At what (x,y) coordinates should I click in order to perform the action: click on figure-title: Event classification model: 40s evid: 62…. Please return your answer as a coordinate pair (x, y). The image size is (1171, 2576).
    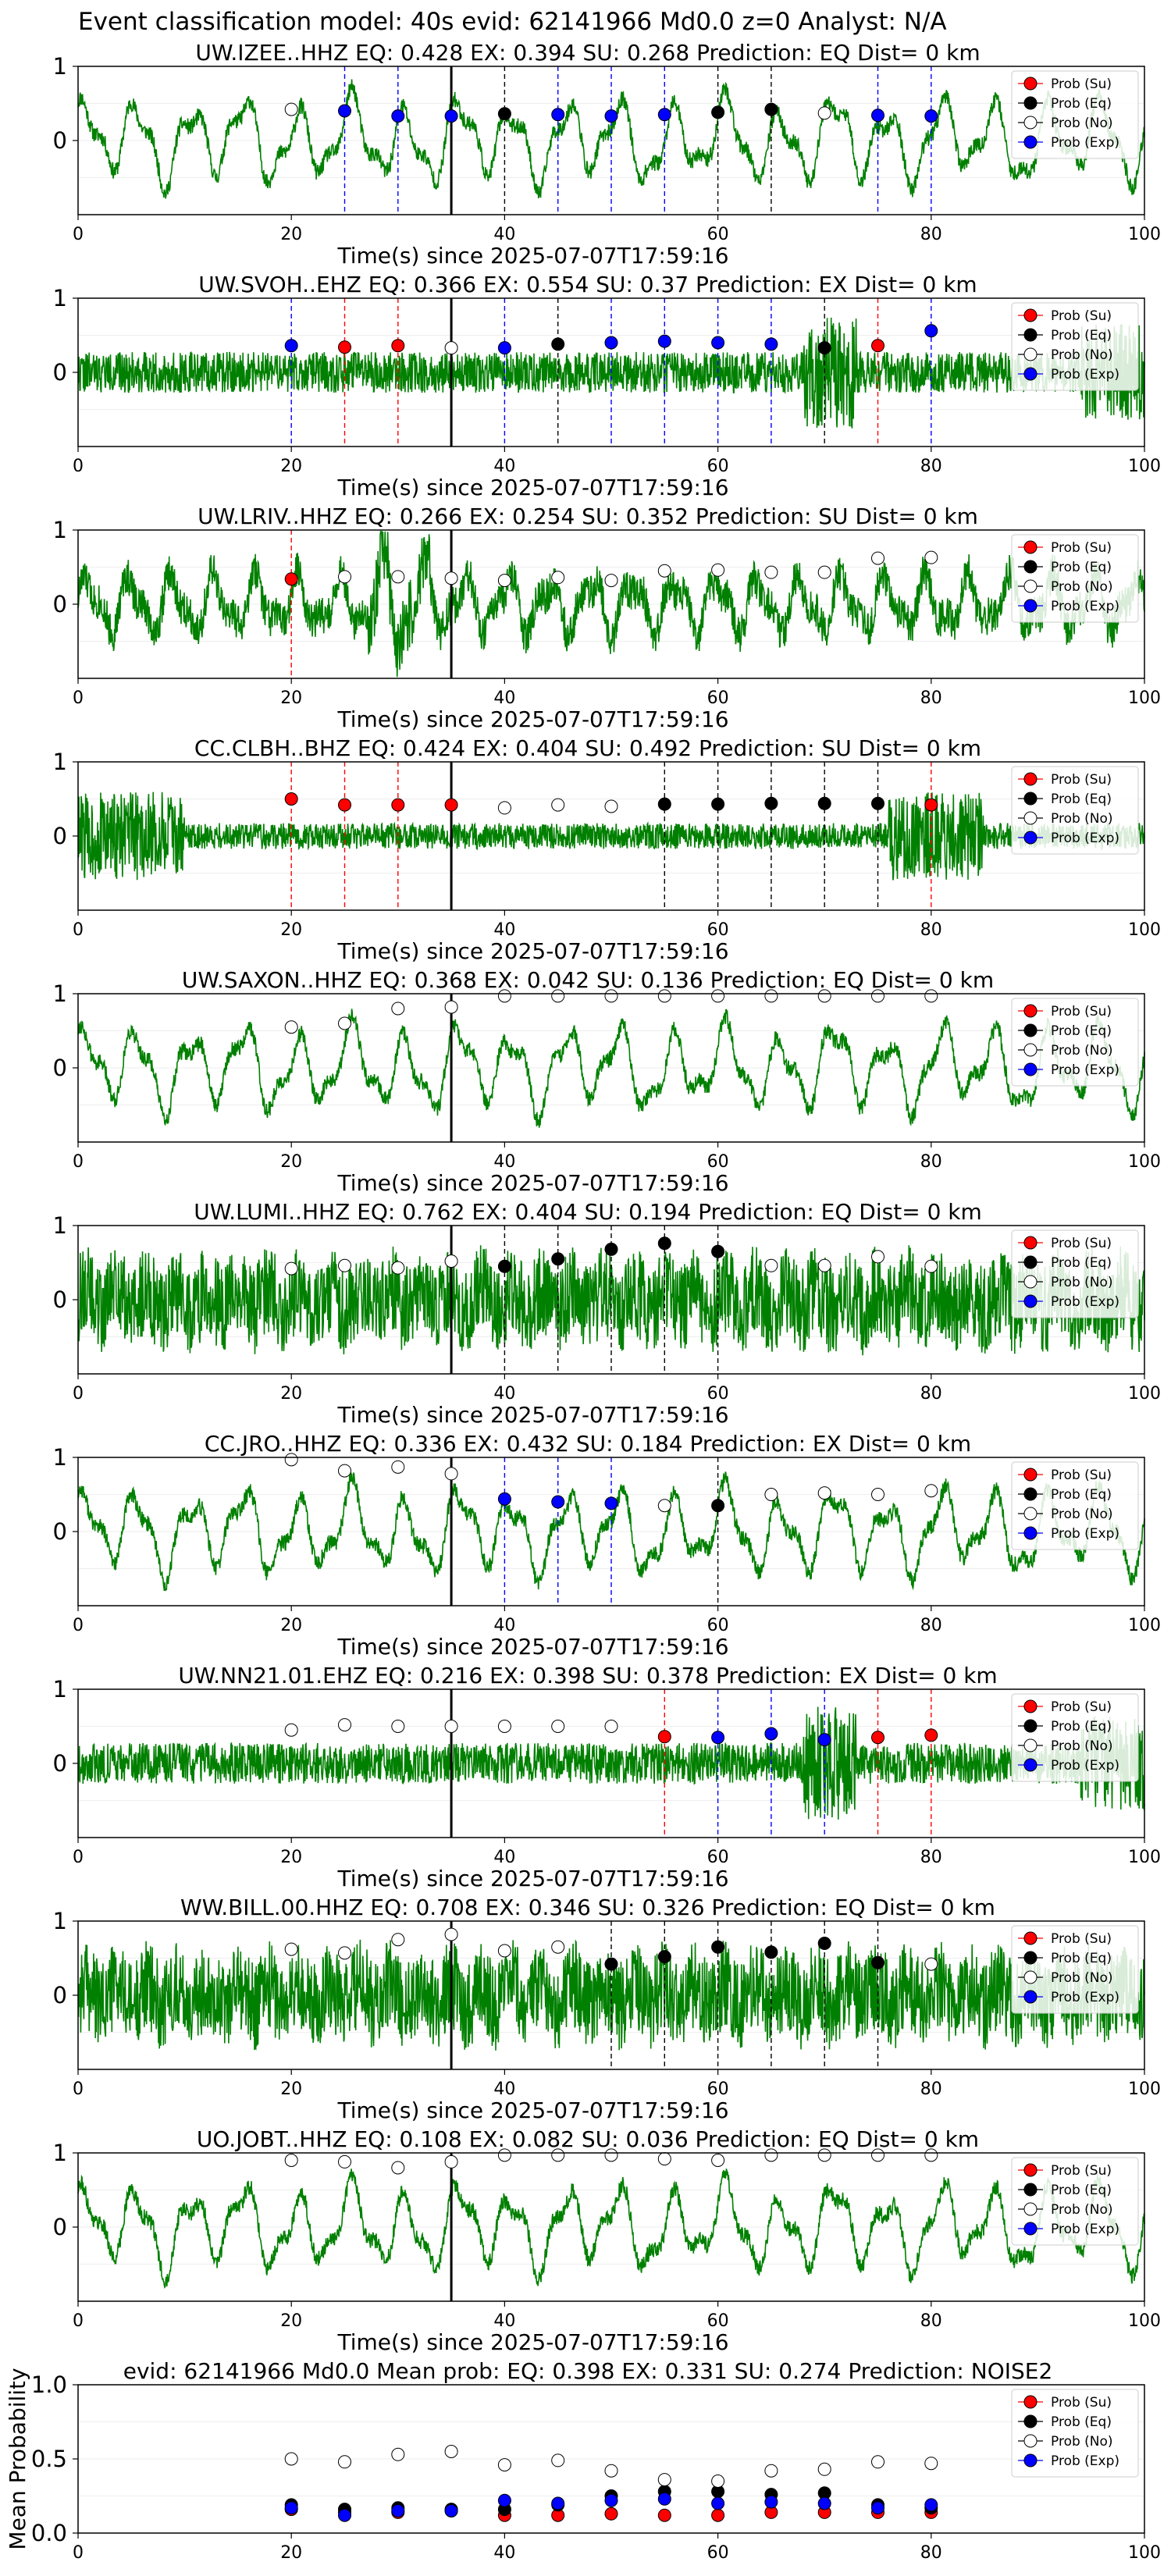
    Looking at the image, I should click on (512, 22).